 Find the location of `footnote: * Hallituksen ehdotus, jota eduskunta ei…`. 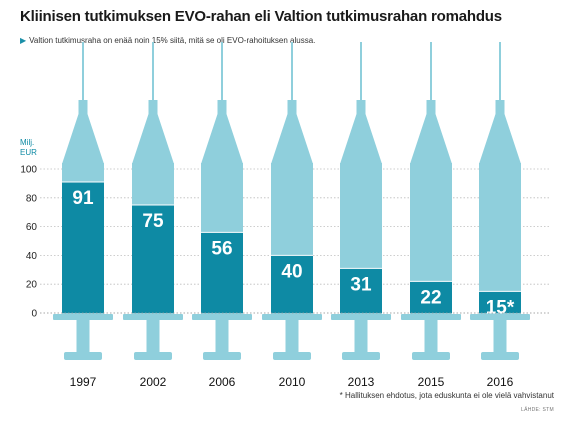

footnote: * Hallituksen ehdotus, jota eduskunta ei… is located at coordinates (446, 395).